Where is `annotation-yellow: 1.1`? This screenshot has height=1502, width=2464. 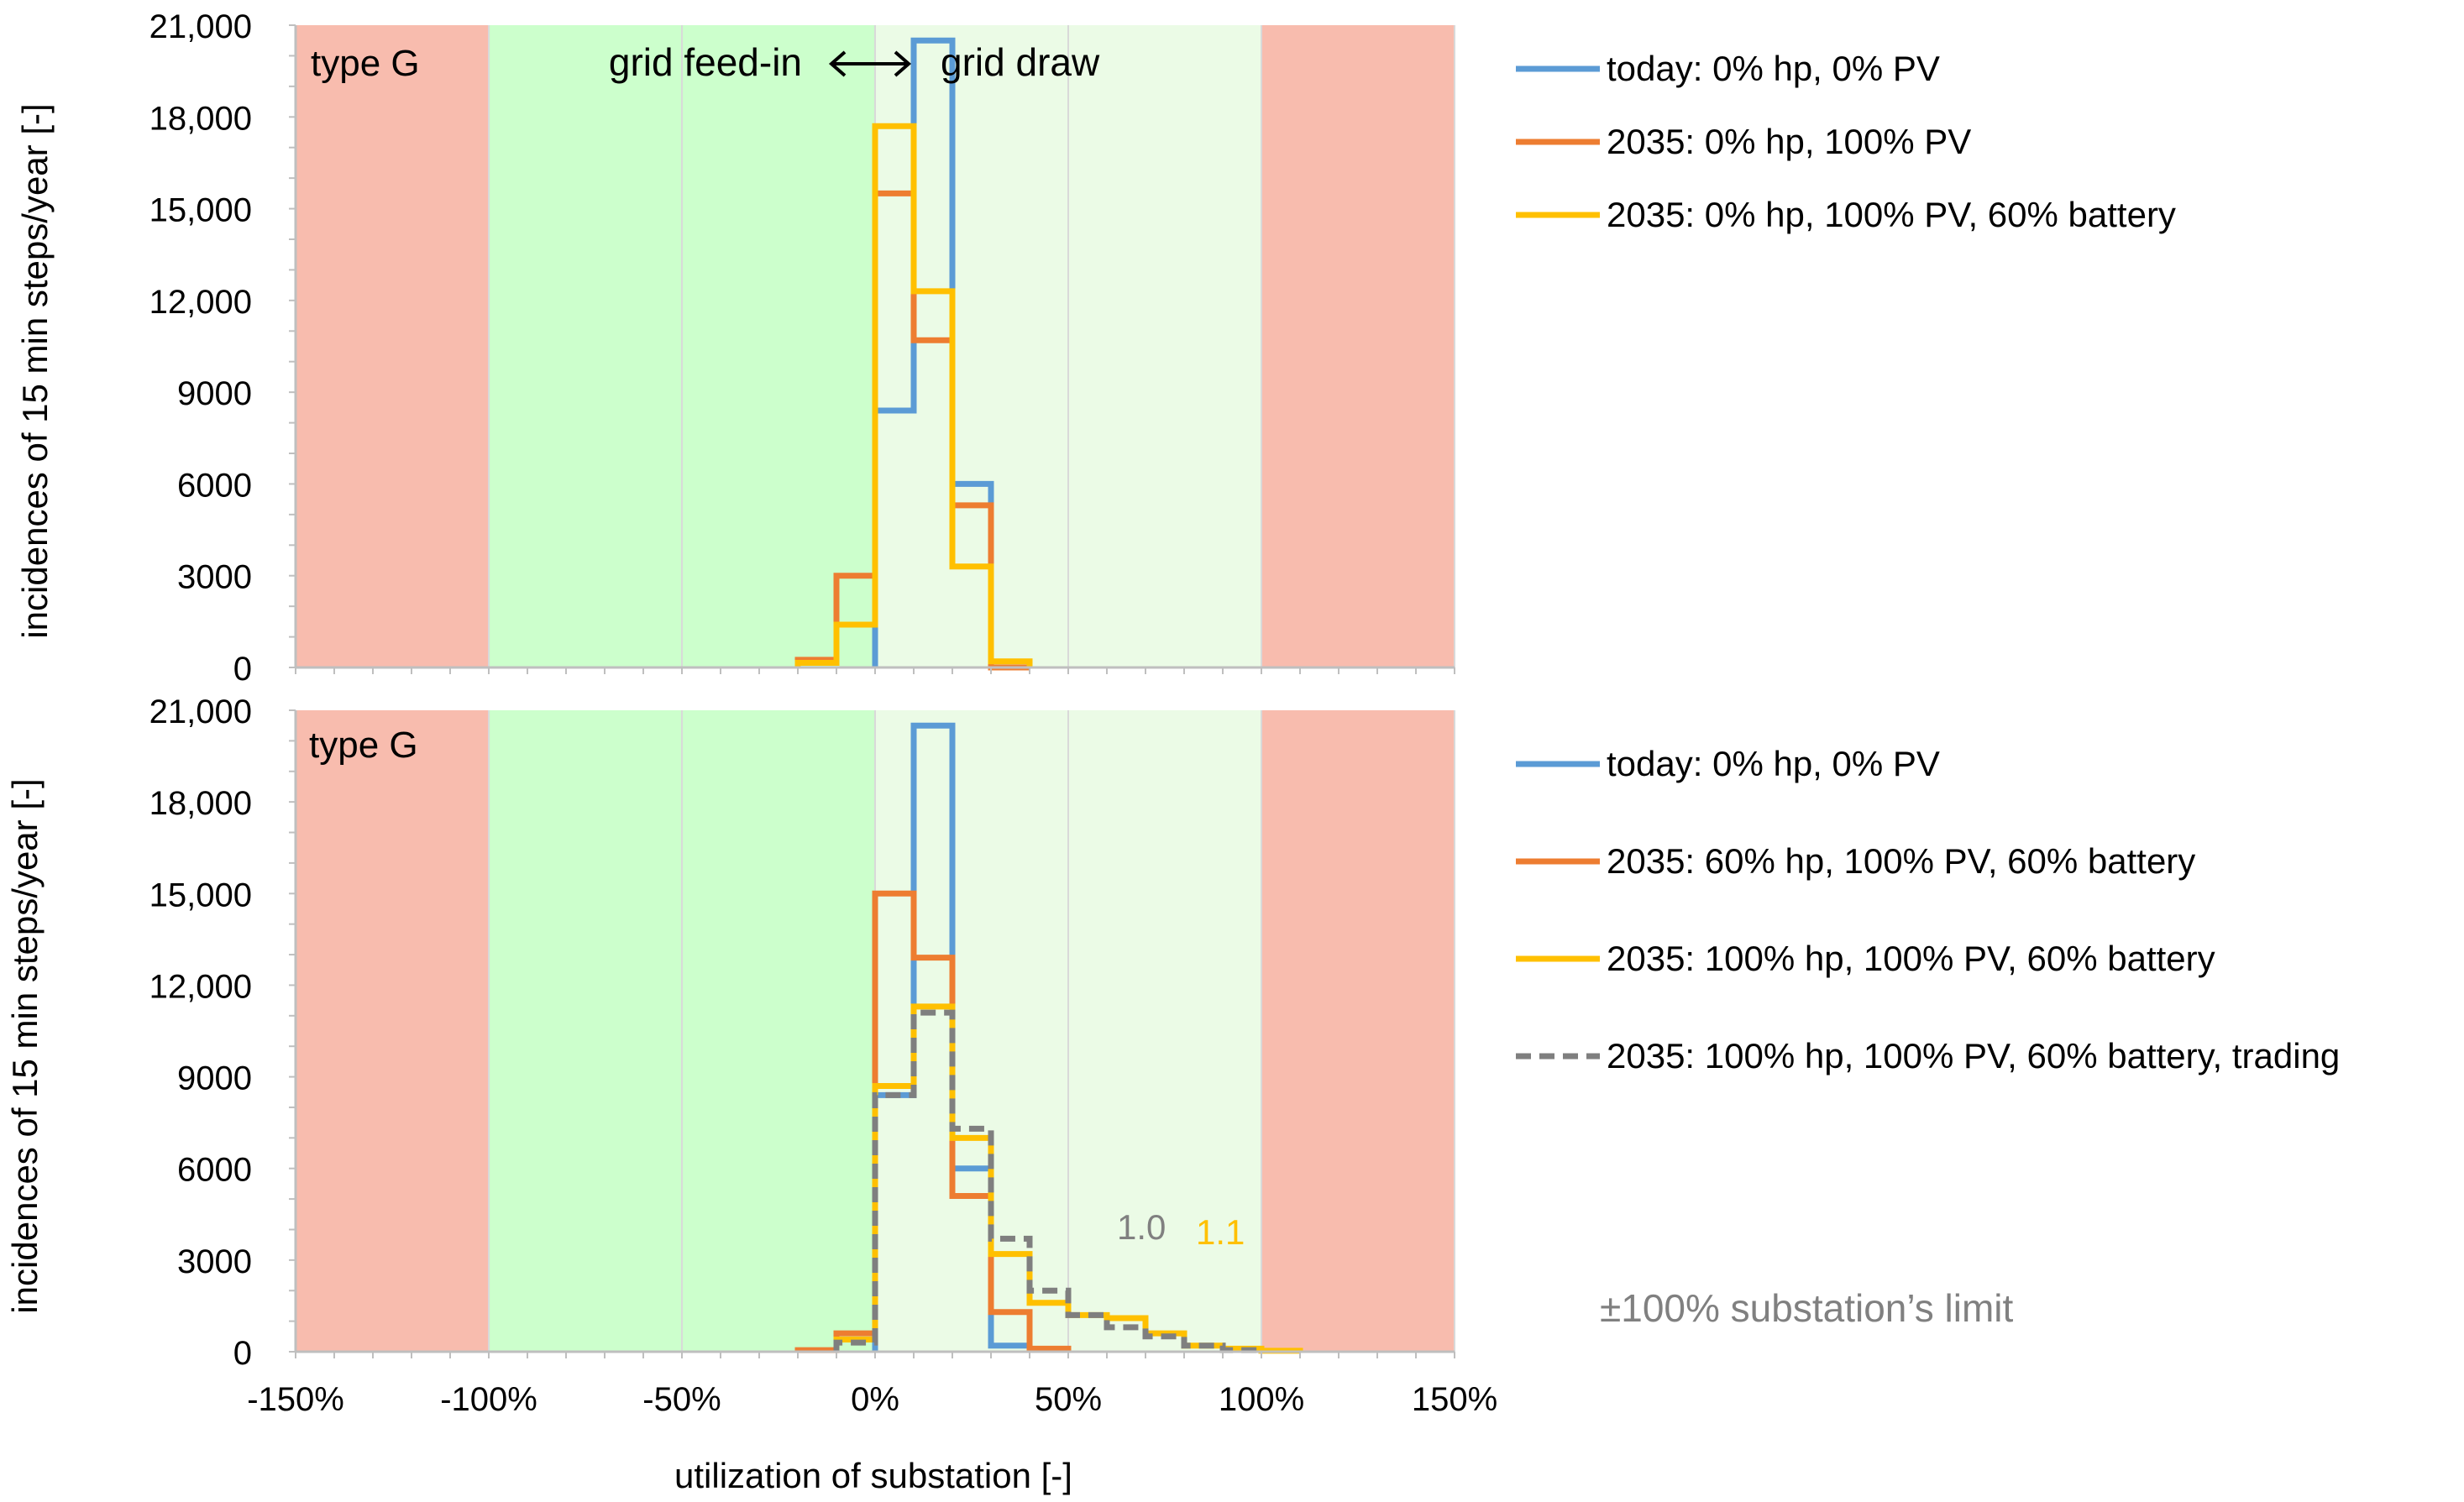 annotation-yellow: 1.1 is located at coordinates (1220, 1232).